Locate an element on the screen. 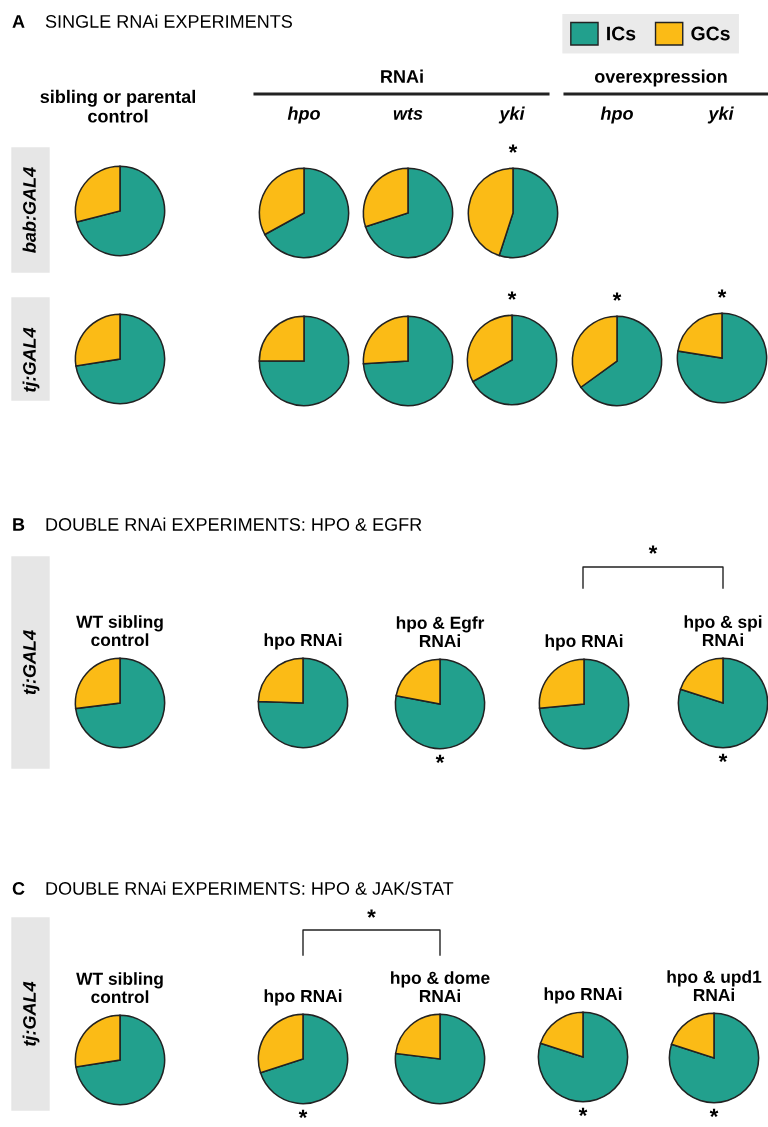  text: SINGLE RNAi EXPERIMENTS is located at coordinates (168, 21).